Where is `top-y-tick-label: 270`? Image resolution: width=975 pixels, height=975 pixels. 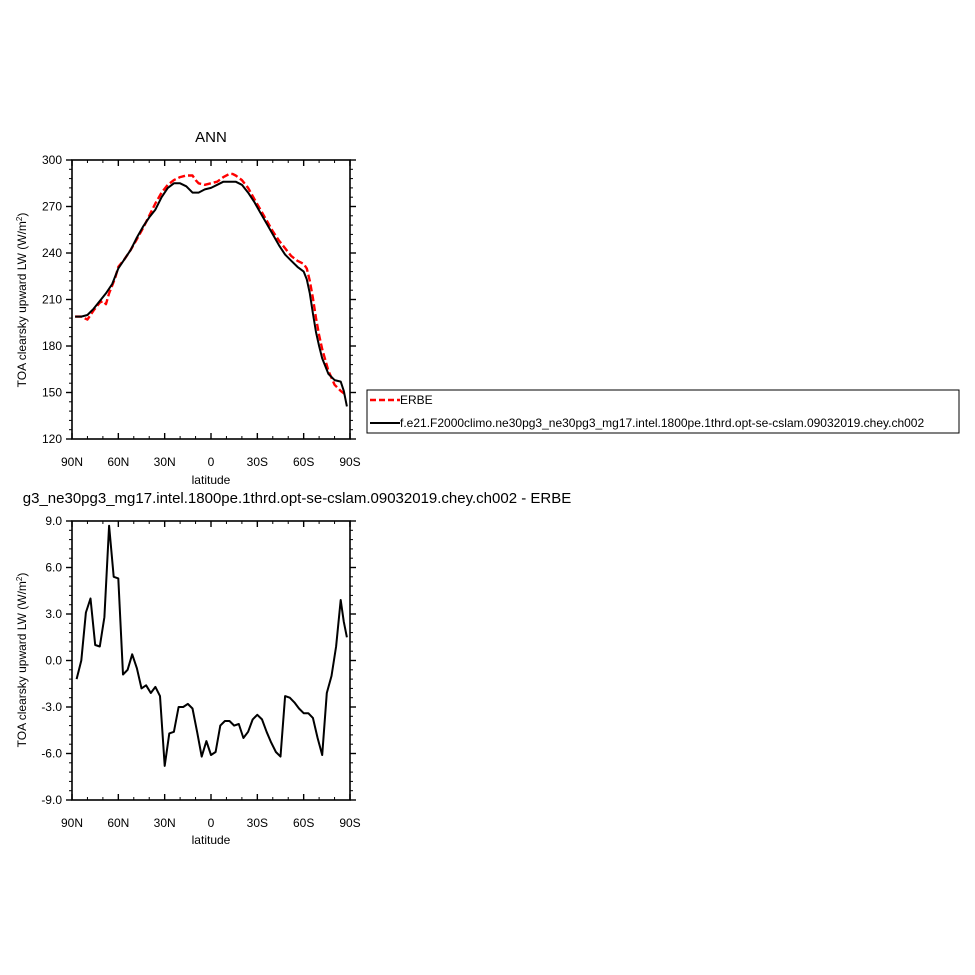 top-y-tick-label: 270 is located at coordinates (52, 207).